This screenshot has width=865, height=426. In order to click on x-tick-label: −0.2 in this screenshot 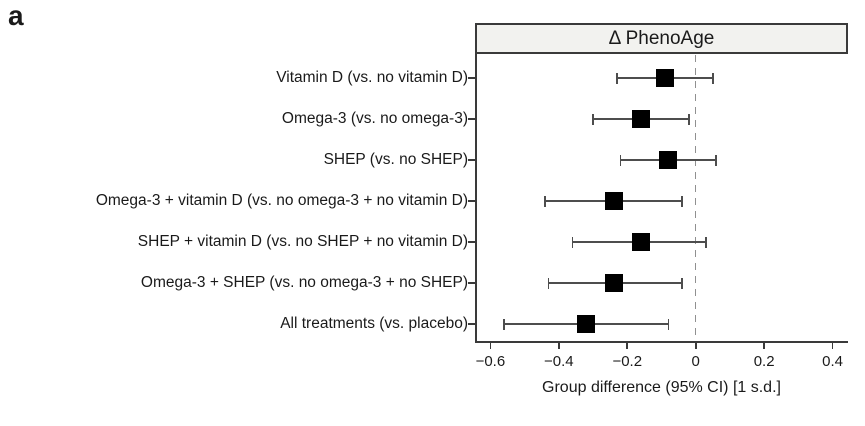, I will do `click(627, 361)`.